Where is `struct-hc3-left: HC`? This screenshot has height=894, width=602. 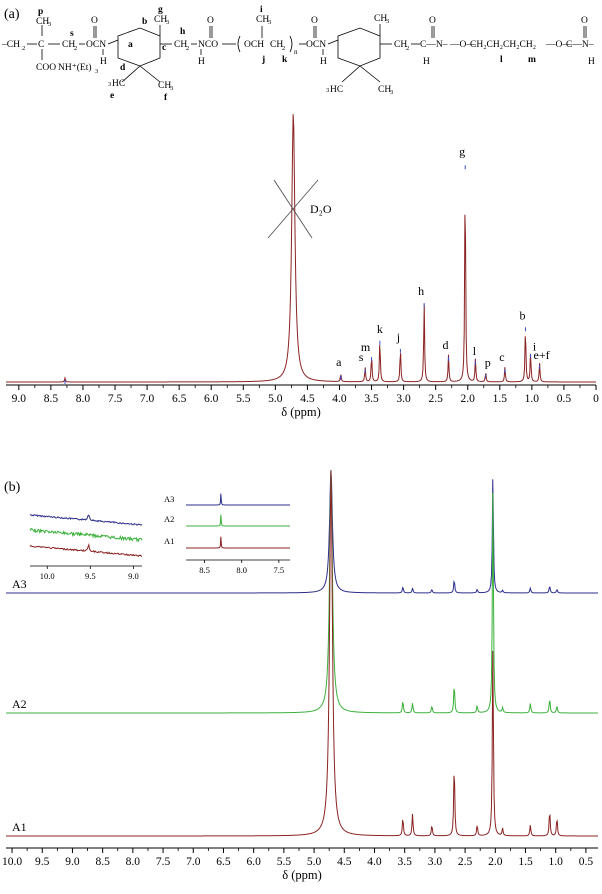
struct-hc3-left: HC is located at coordinates (118, 84).